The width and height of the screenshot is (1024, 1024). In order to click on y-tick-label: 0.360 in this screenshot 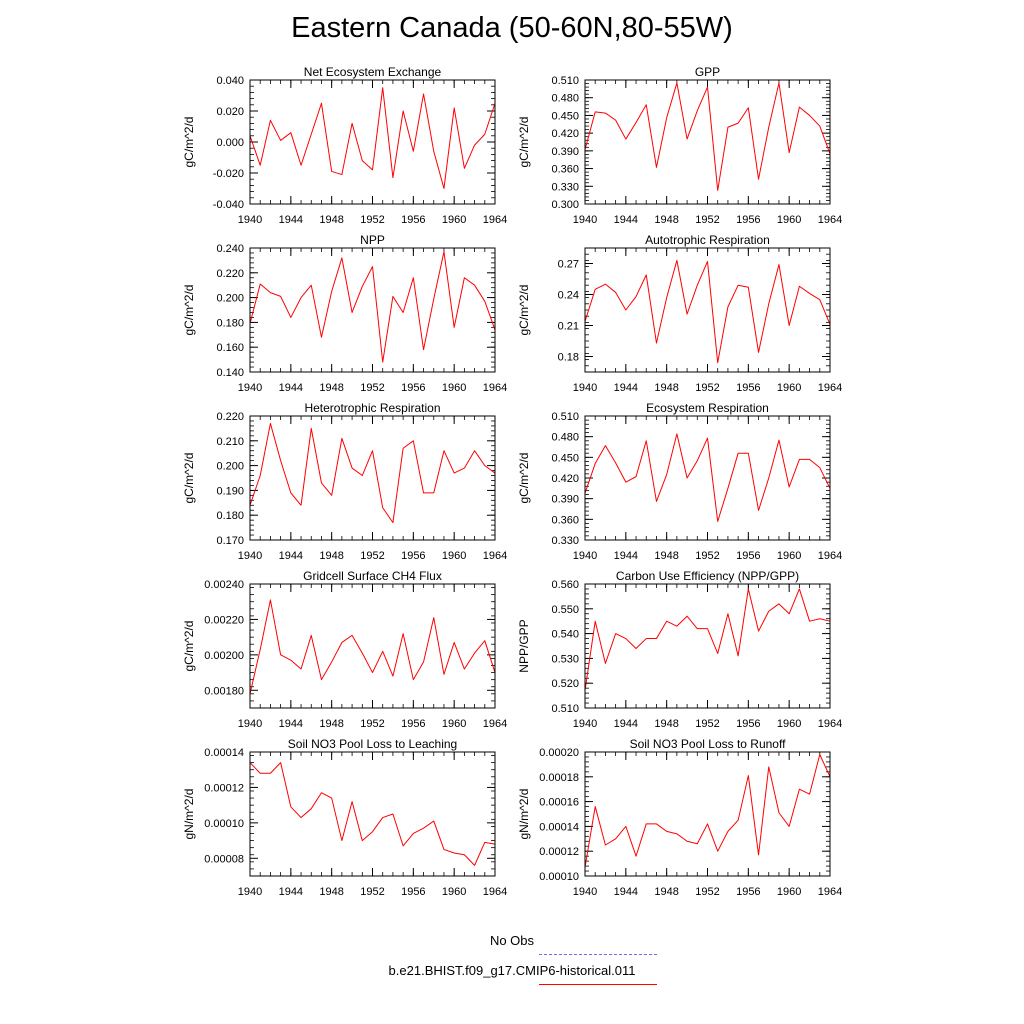, I will do `click(565, 170)`.